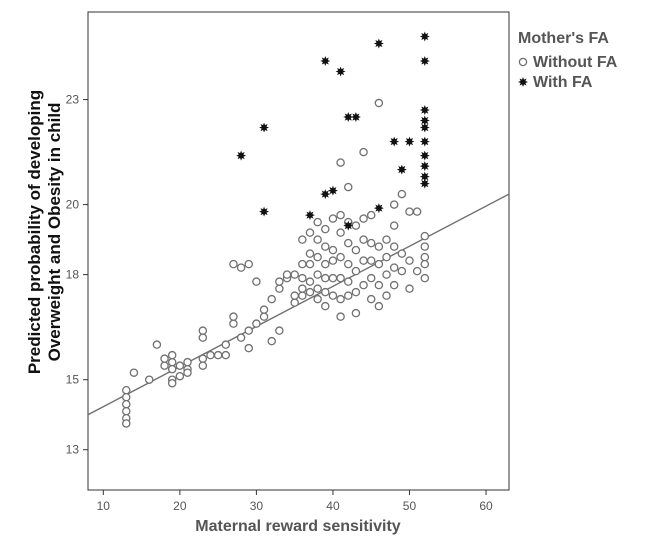 The width and height of the screenshot is (650, 542). What do you see at coordinates (410, 506) in the screenshot?
I see `x-tick-label: 50` at bounding box center [410, 506].